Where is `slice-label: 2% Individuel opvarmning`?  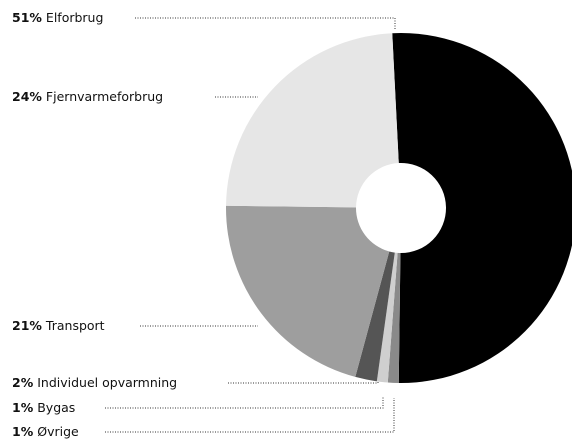 slice-label: 2% Individuel opvarmning is located at coordinates (94, 382).